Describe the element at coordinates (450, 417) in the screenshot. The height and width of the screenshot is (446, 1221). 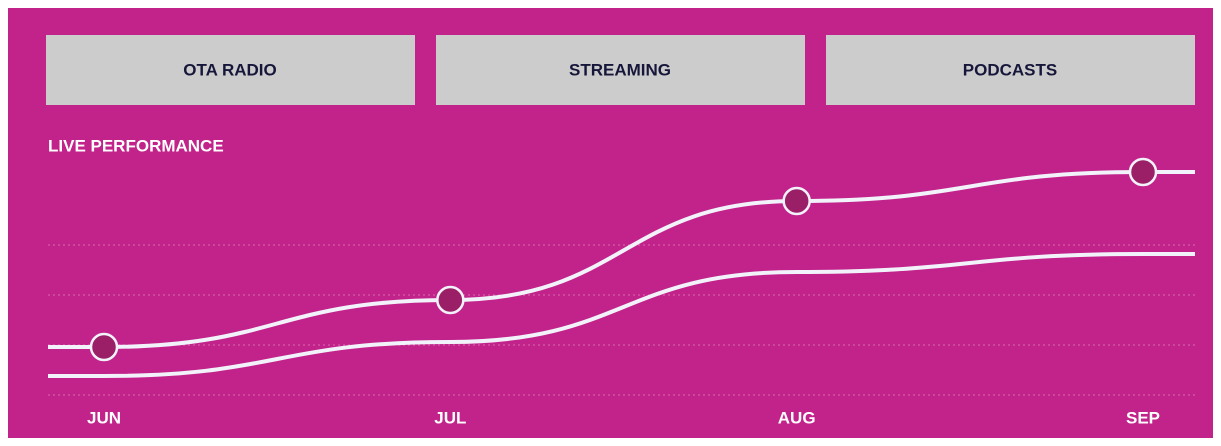
I see `x-tick-label: JUL` at that location.